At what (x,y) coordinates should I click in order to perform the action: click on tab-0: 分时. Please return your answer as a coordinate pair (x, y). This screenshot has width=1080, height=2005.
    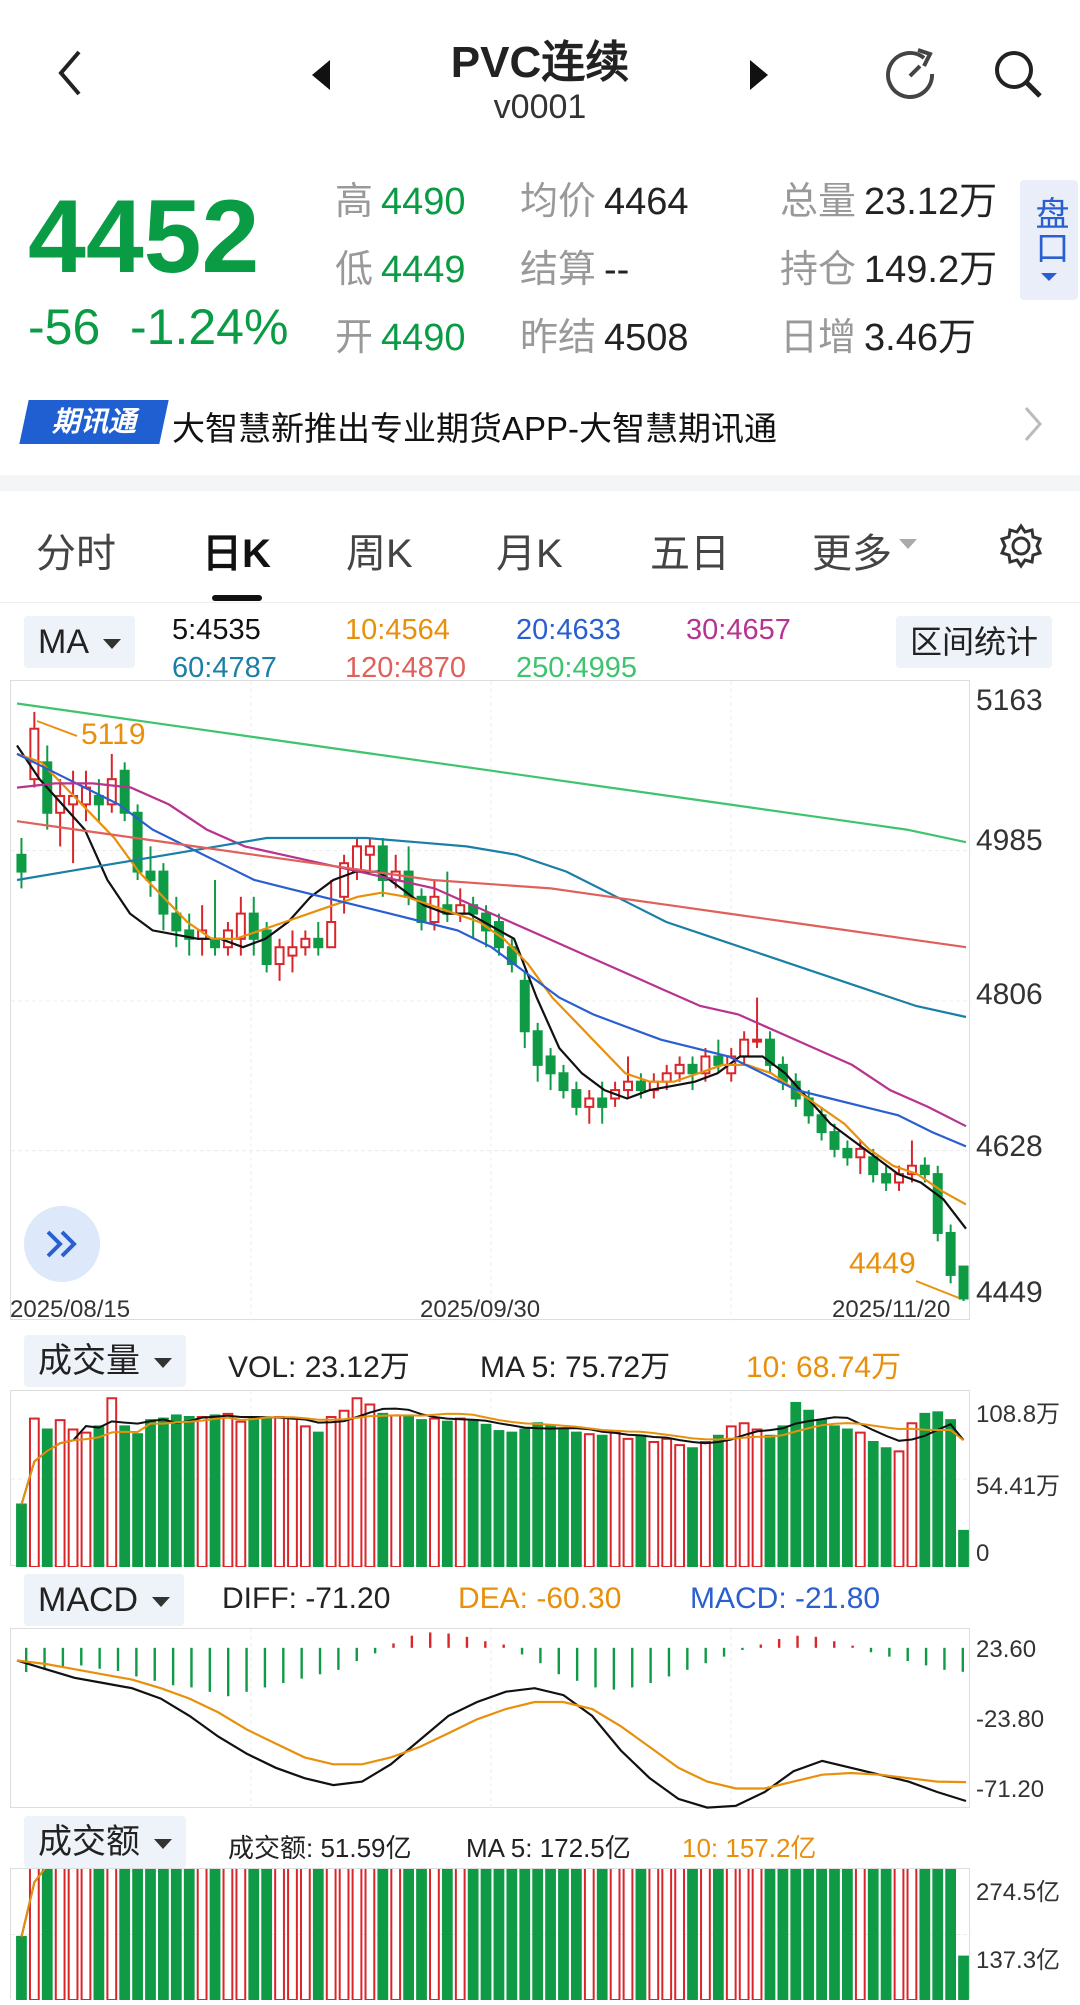
    Looking at the image, I should click on (76, 554).